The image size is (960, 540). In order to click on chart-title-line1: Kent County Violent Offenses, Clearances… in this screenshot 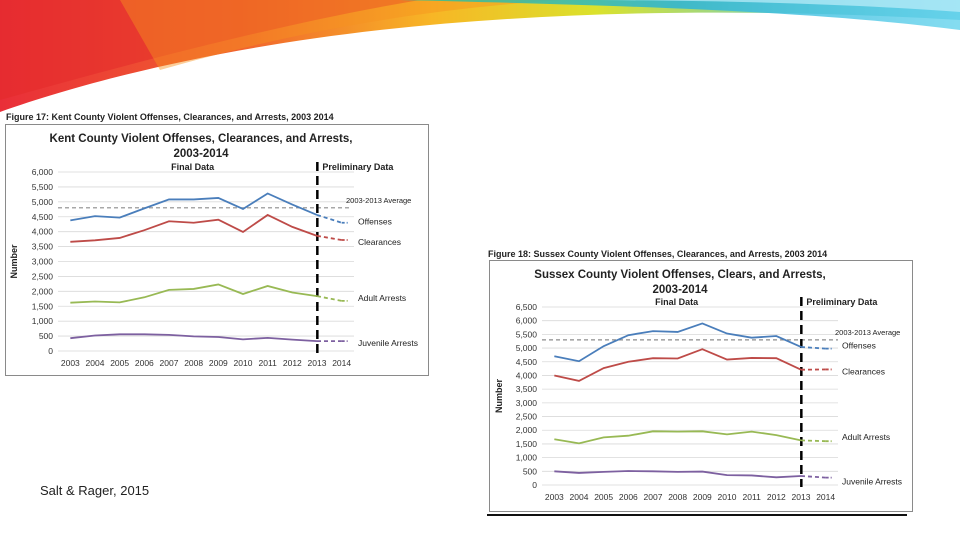, I will do `click(201, 139)`.